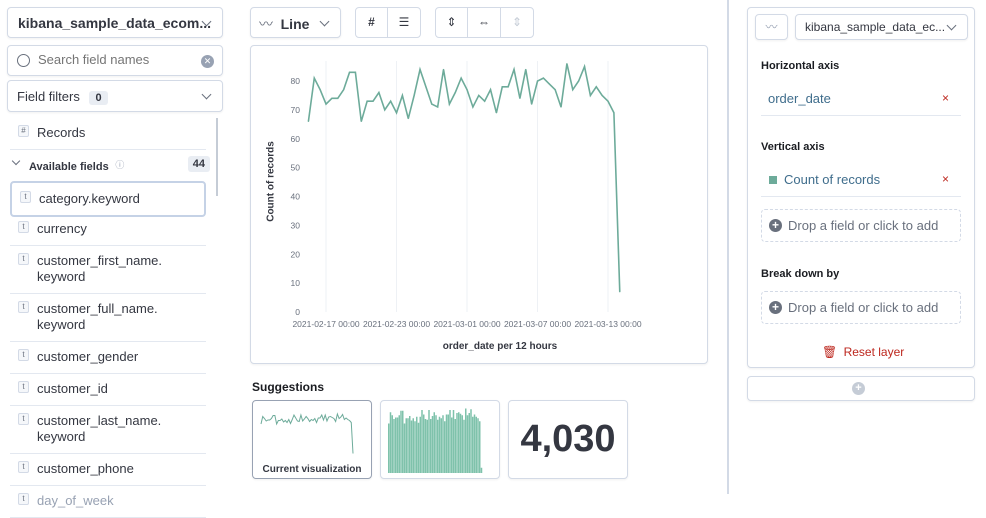  What do you see at coordinates (69, 167) in the screenshot?
I see `available-fields-label: Available fields` at bounding box center [69, 167].